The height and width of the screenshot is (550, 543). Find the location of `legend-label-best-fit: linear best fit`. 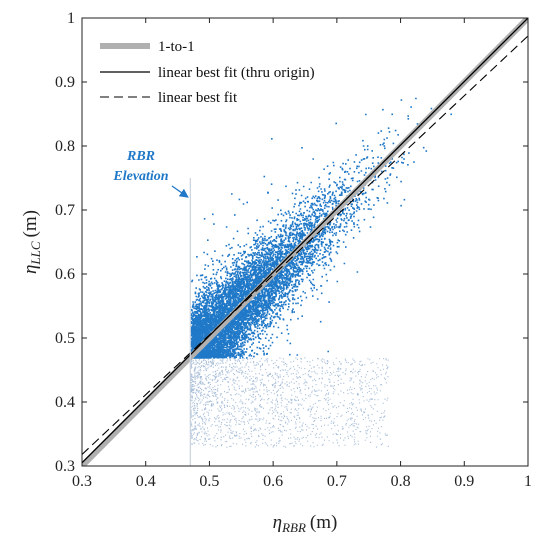

legend-label-best-fit: linear best fit is located at coordinates (198, 98).